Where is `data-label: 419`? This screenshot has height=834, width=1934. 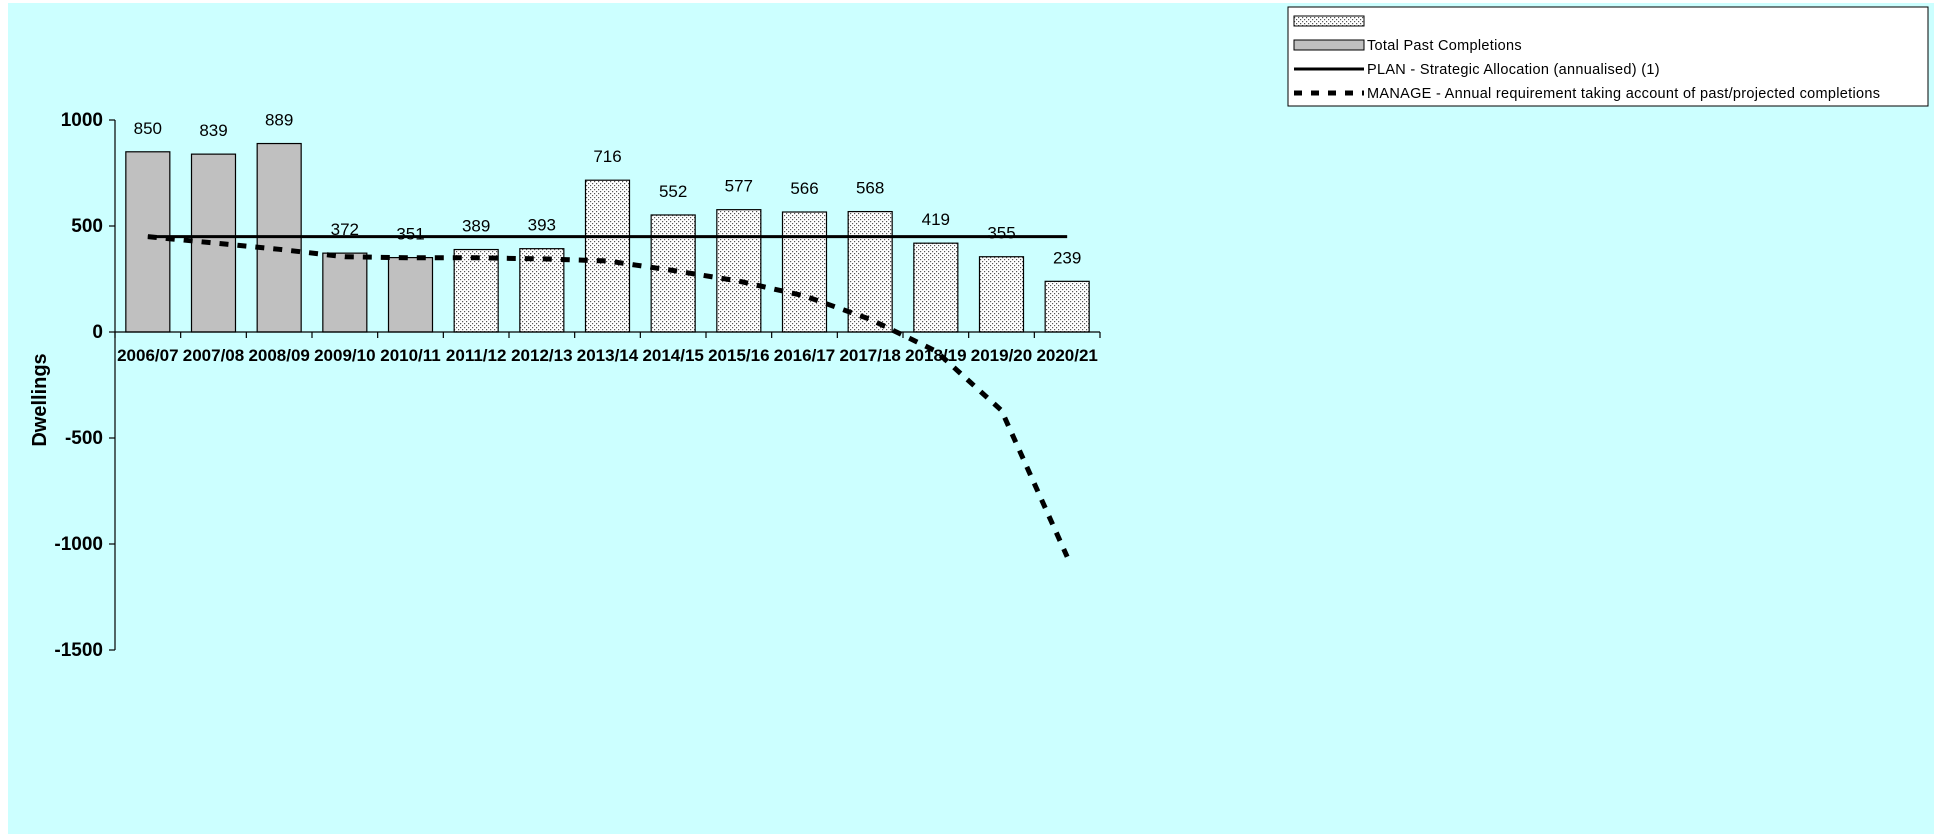
data-label: 419 is located at coordinates (936, 219).